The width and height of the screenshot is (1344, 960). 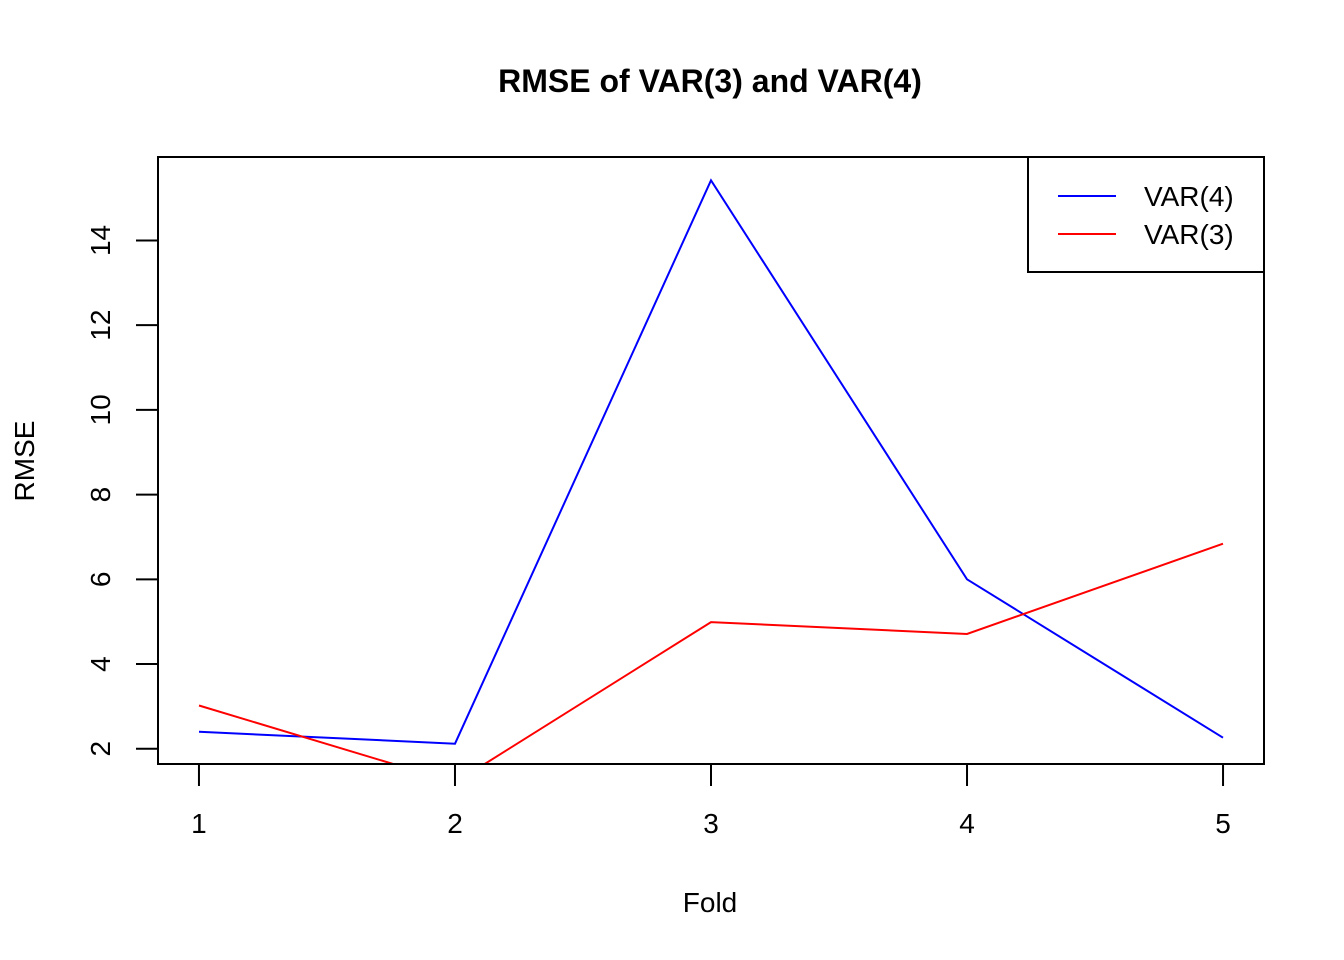 I want to click on y-tick-label-5: 12, so click(x=100, y=325).